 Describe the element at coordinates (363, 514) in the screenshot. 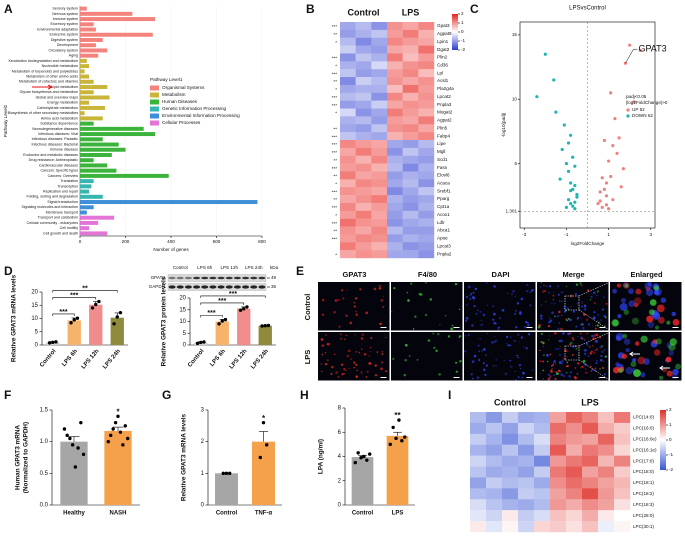

I see `x-tick-label: Control` at that location.